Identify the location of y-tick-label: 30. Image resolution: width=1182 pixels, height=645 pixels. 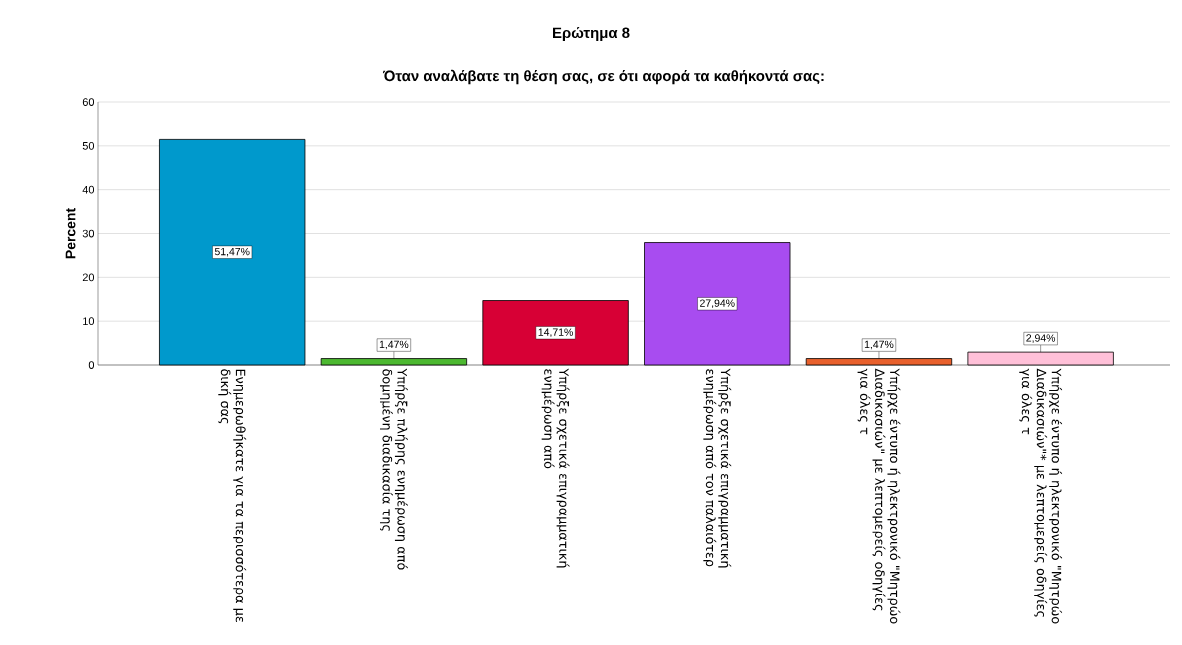
(88, 233).